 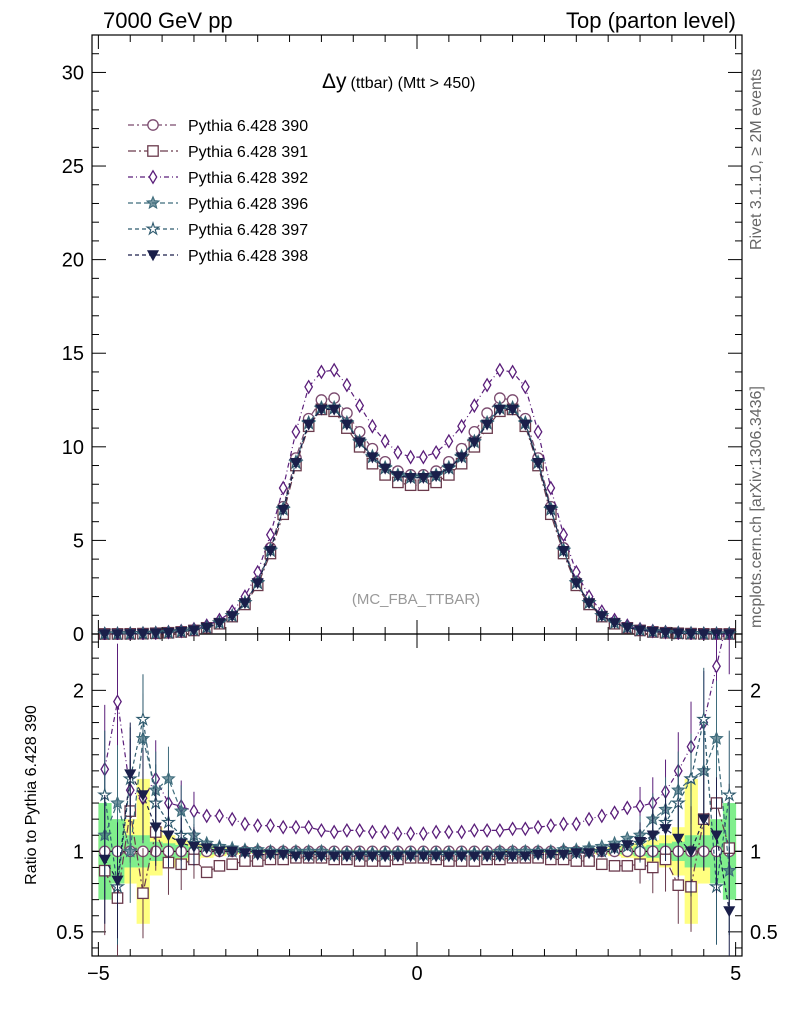 I want to click on ratio-ytick-label: 1, so click(x=78, y=852).